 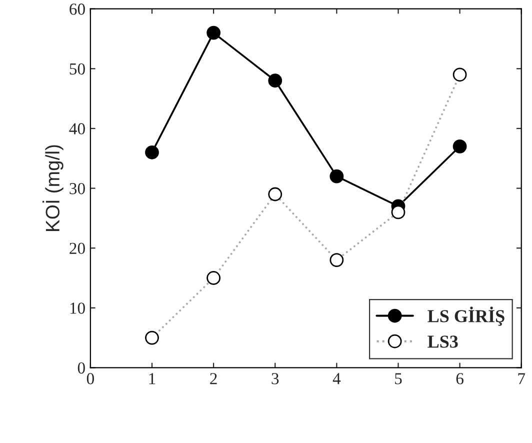 I want to click on x-tick-label: 3, so click(x=275, y=378).